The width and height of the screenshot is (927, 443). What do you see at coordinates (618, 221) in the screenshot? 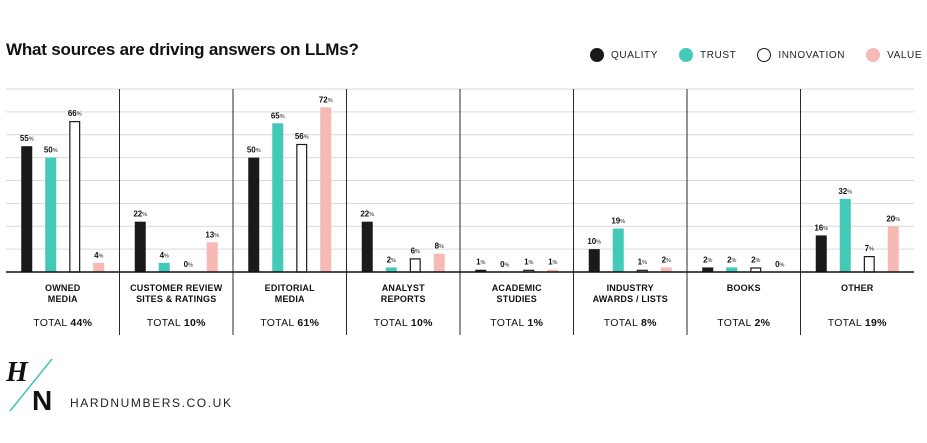
I see `data-label: 19%` at bounding box center [618, 221].